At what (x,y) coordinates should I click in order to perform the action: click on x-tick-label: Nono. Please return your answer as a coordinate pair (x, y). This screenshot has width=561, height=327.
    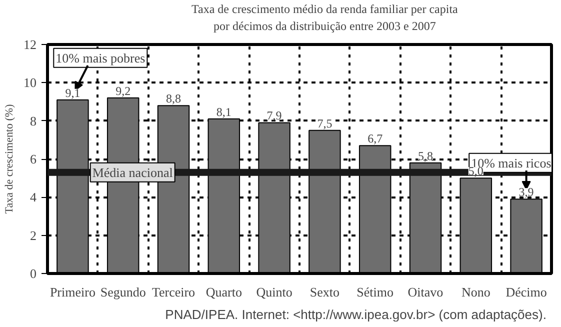
    Looking at the image, I should click on (475, 292).